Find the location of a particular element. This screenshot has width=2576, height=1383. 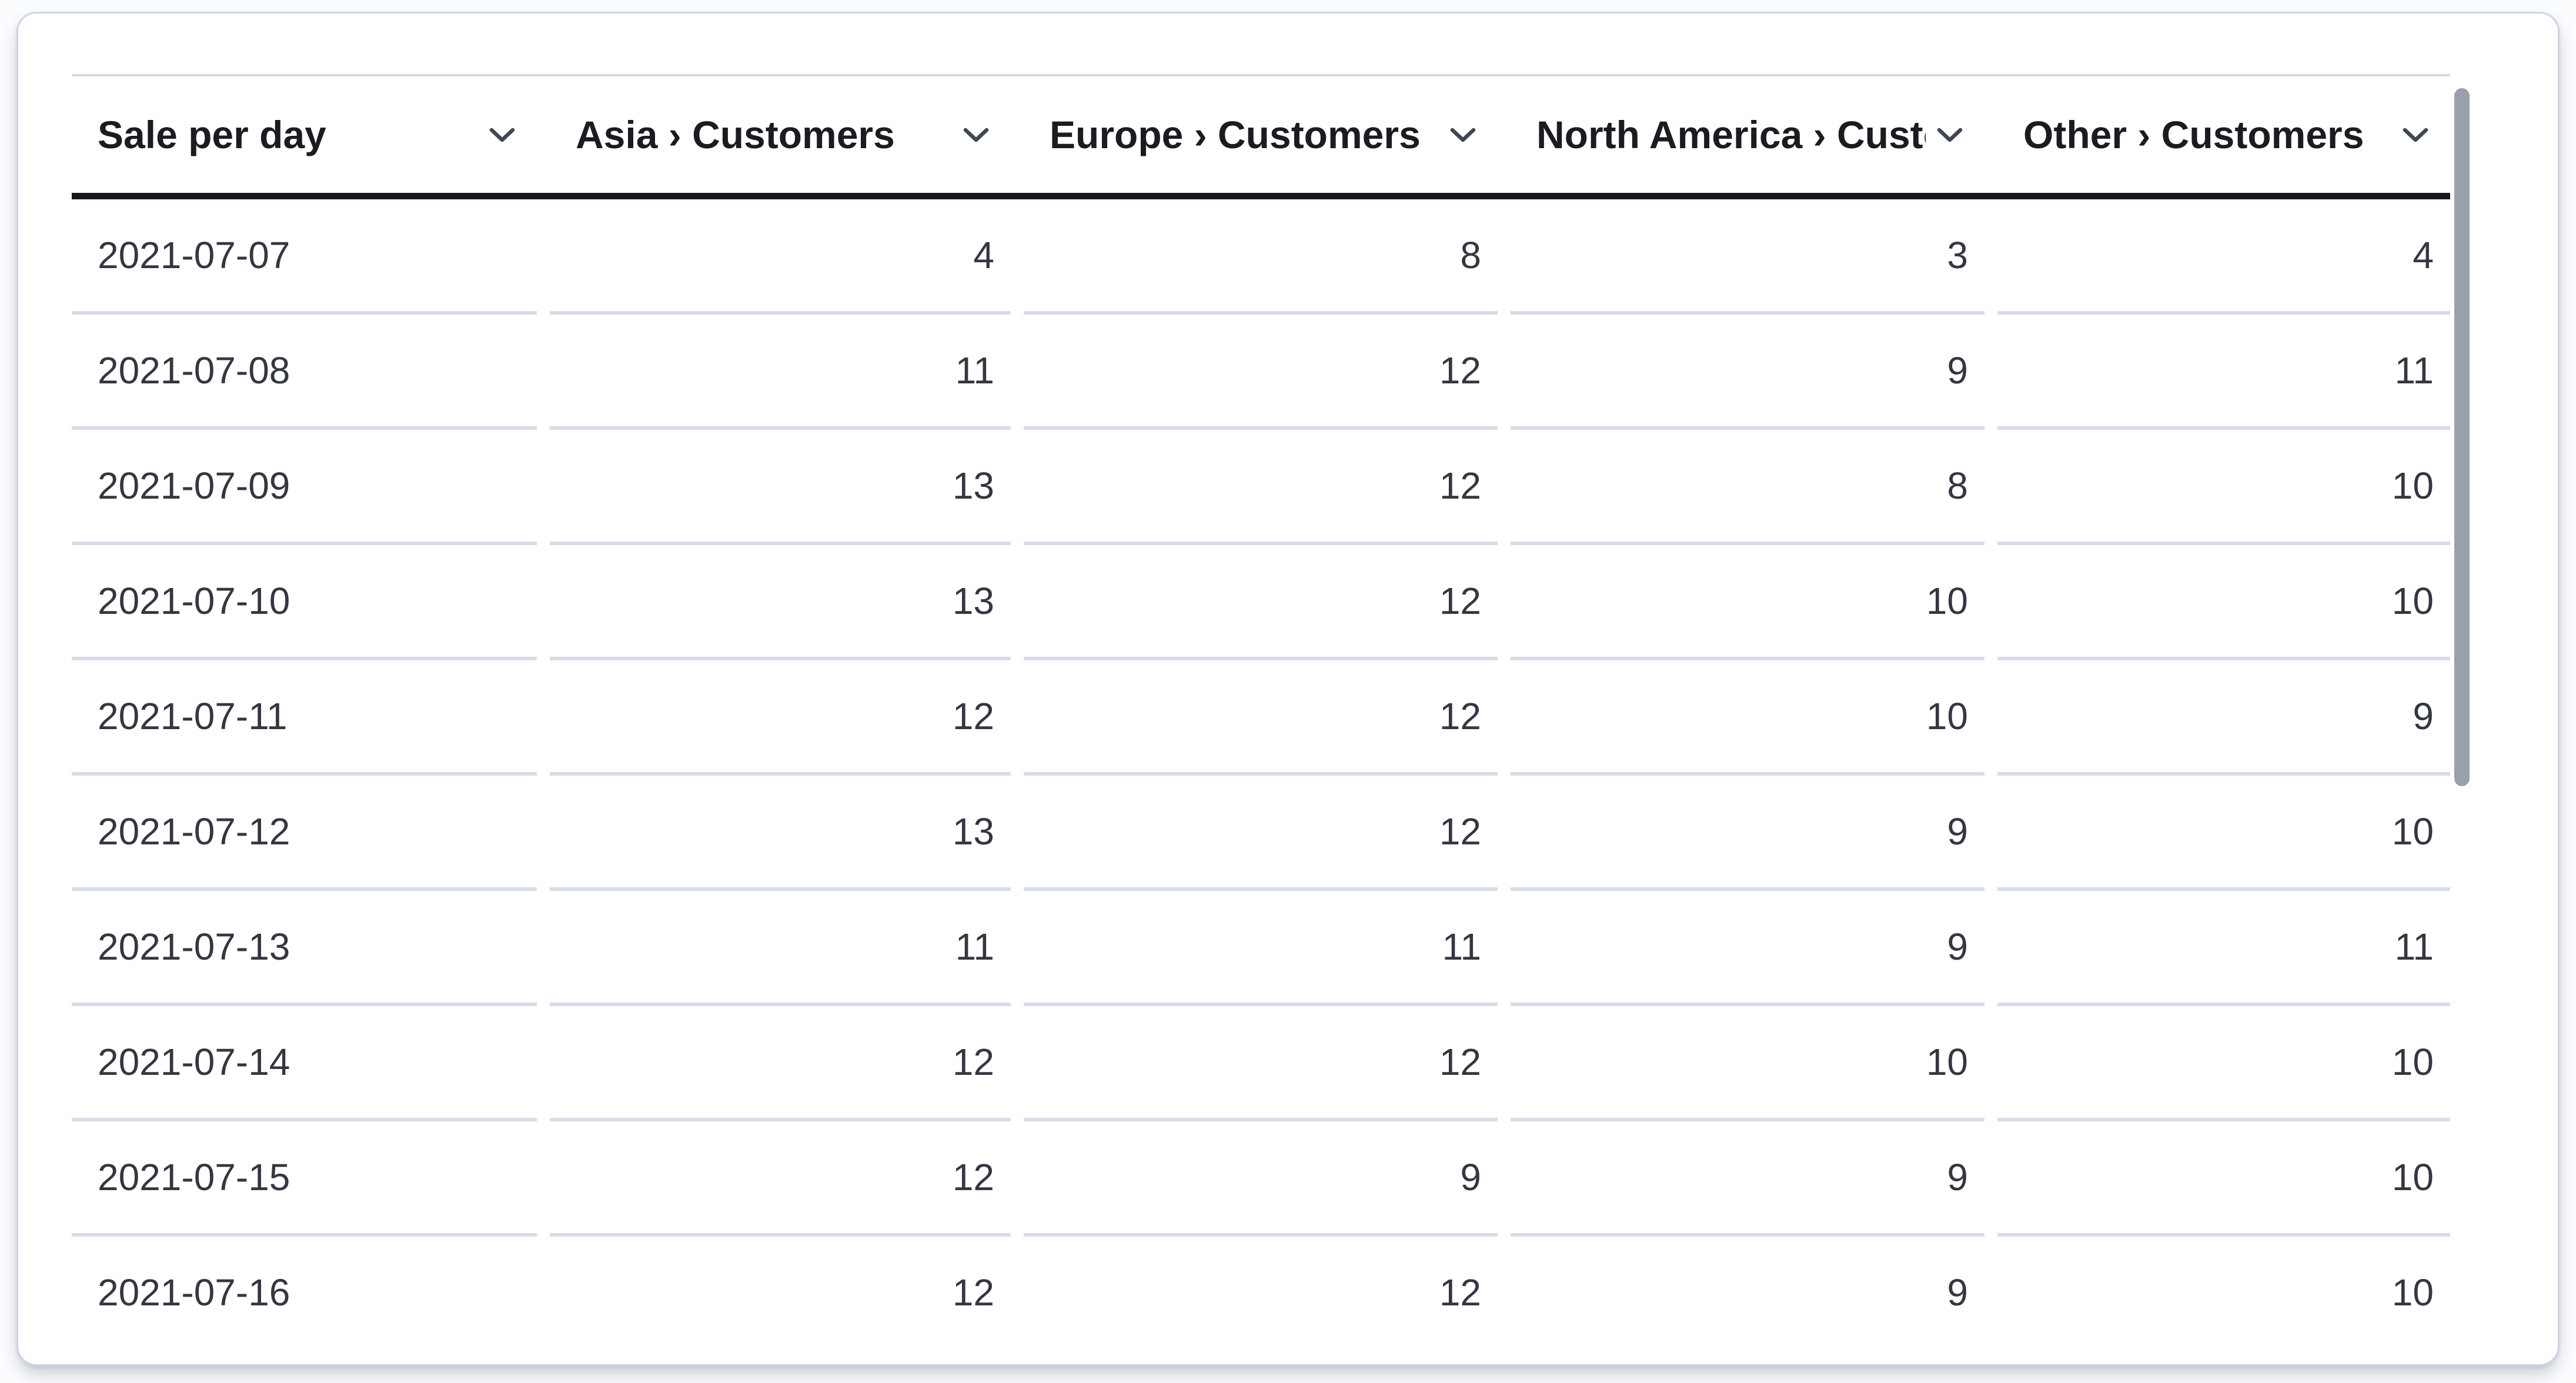

column-header-metric-4: Other › Customers is located at coordinates (2223, 134).